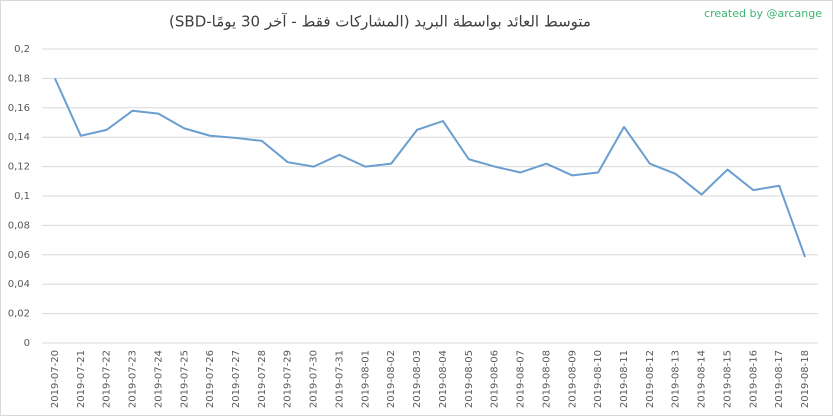 This screenshot has height=416, width=833. I want to click on x-tick-label: 2019-08-10, so click(598, 379).